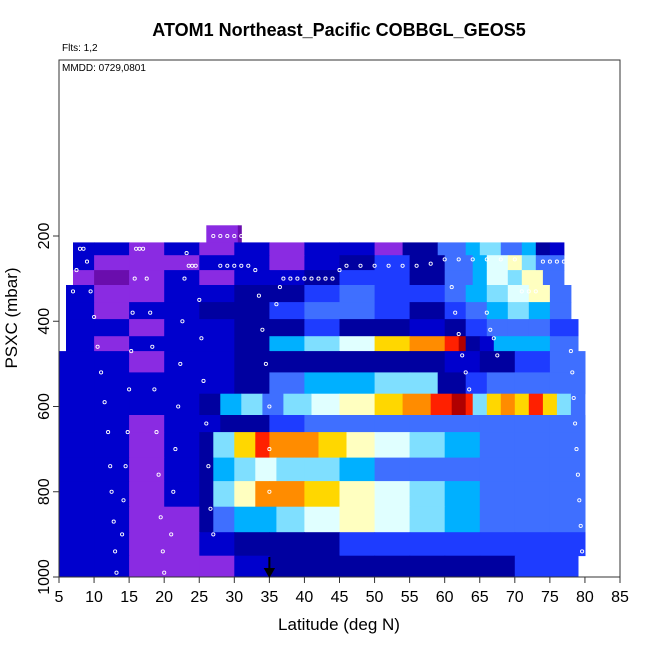  What do you see at coordinates (410, 597) in the screenshot?
I see `x-tick-label: 55` at bounding box center [410, 597].